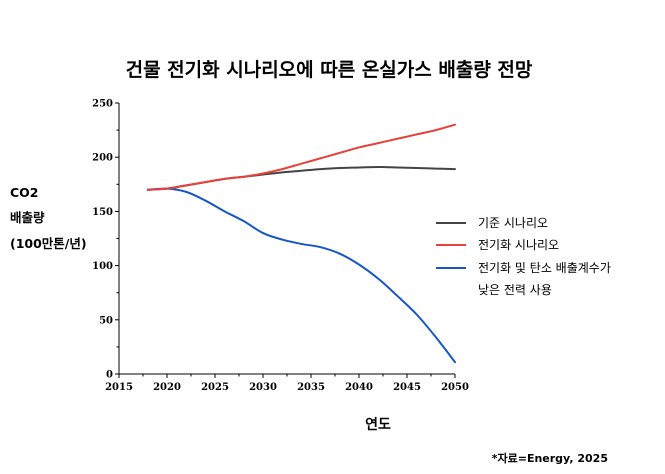 This screenshot has width=665, height=474. Describe the element at coordinates (329, 70) in the screenshot. I see `chart-title: 건물 전기화 시나리오에 따른 온실가스 배출량 전망` at that location.